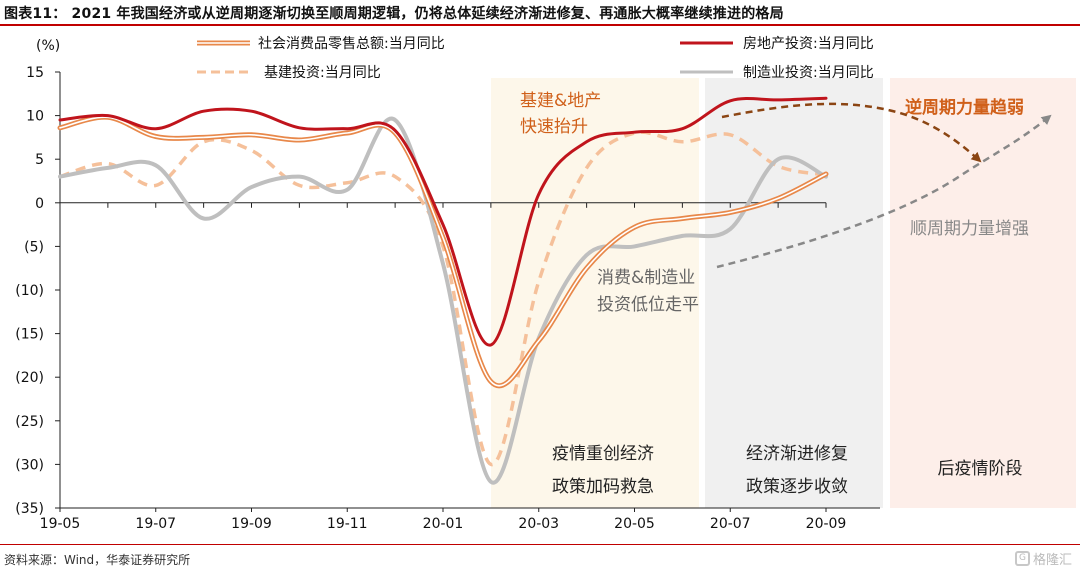  I want to click on legend-label-mfg: 制造业投资:当月同比, so click(808, 73).